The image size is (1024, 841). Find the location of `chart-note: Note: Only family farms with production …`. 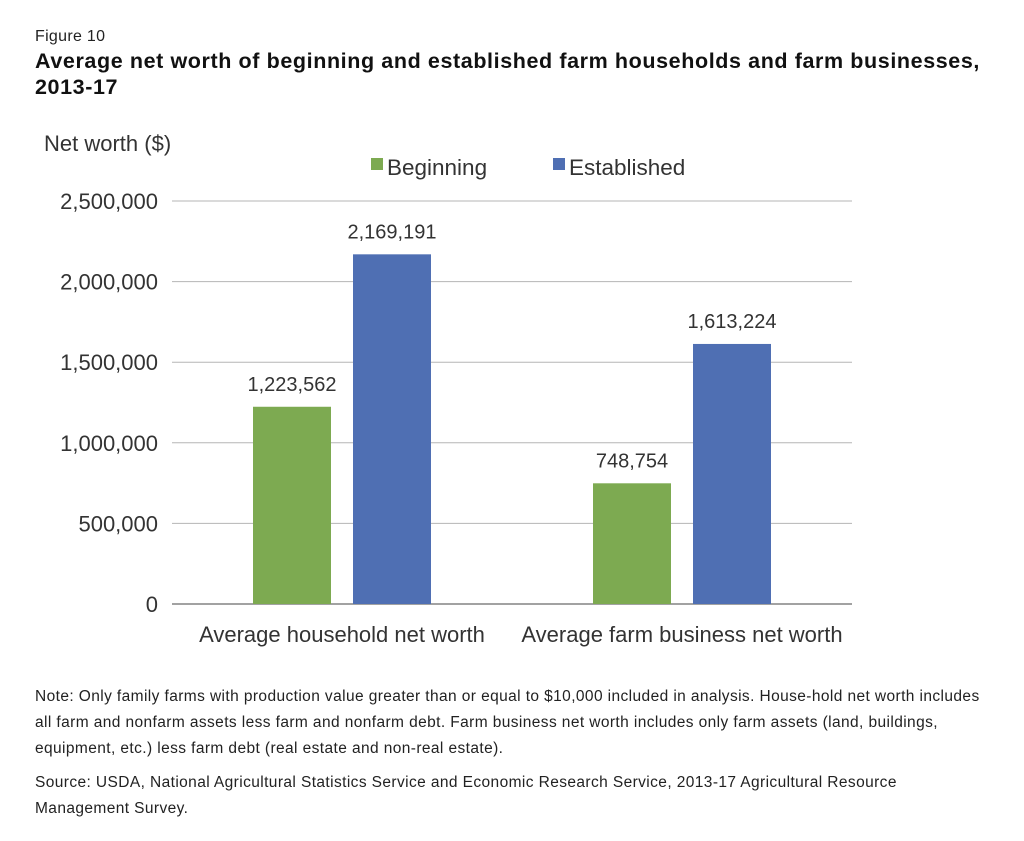

chart-note: Note: Only family farms with production … is located at coordinates (507, 722).